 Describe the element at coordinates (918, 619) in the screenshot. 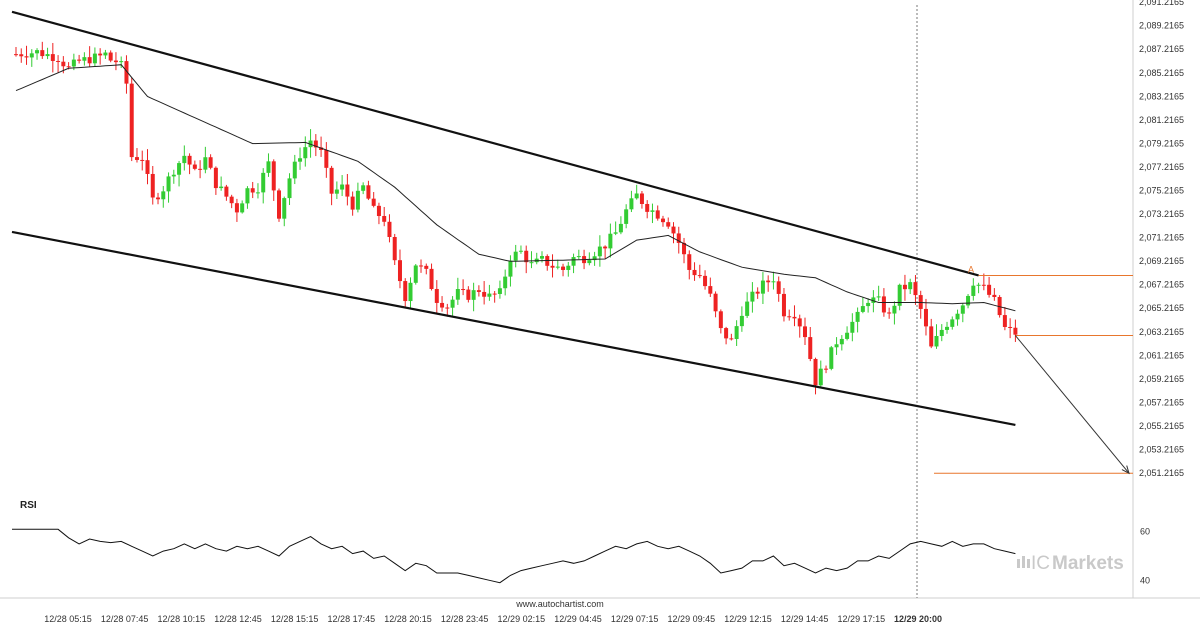

I see `time-tick-label: 12/29 20:00` at that location.